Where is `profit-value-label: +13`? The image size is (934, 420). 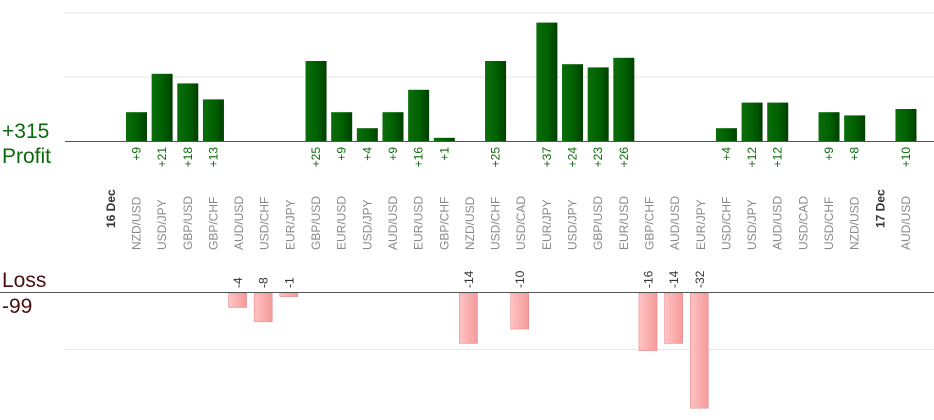 profit-value-label: +13 is located at coordinates (213, 157).